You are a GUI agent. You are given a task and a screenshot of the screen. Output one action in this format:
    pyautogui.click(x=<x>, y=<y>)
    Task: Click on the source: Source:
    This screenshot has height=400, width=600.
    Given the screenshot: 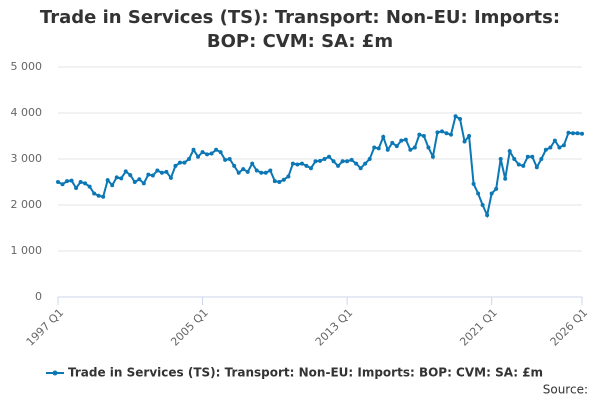 What is the action you would take?
    pyautogui.click(x=565, y=390)
    